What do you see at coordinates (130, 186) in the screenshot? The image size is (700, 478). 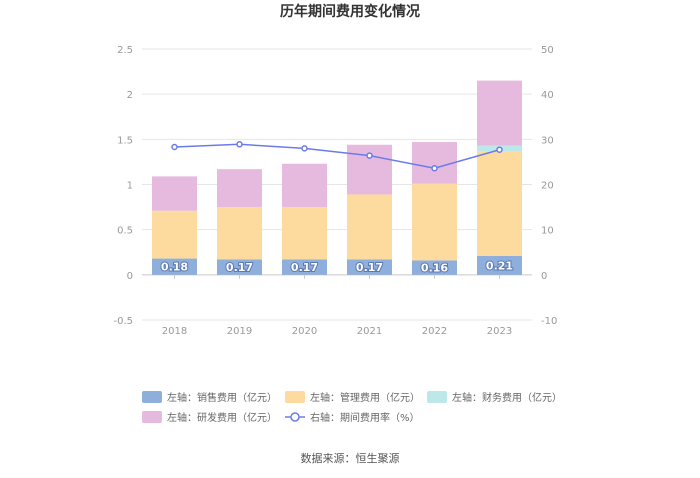 I see `y-left-tick-label: 1` at bounding box center [130, 186].